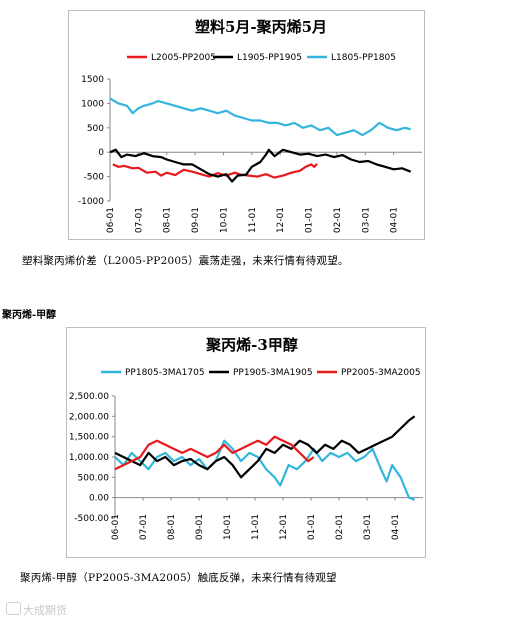 The width and height of the screenshot is (508, 624). I want to click on y-tick-label: 500, so click(95, 129).